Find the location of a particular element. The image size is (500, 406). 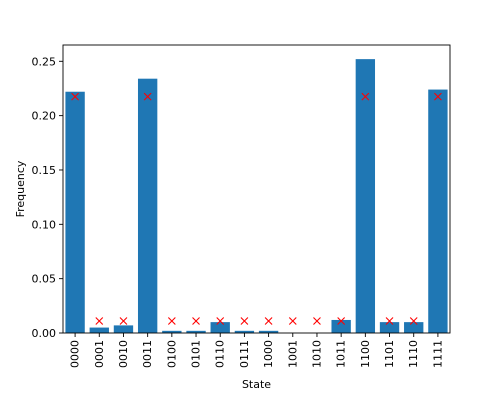

y-tick-label: 0.15 is located at coordinates (44, 170).